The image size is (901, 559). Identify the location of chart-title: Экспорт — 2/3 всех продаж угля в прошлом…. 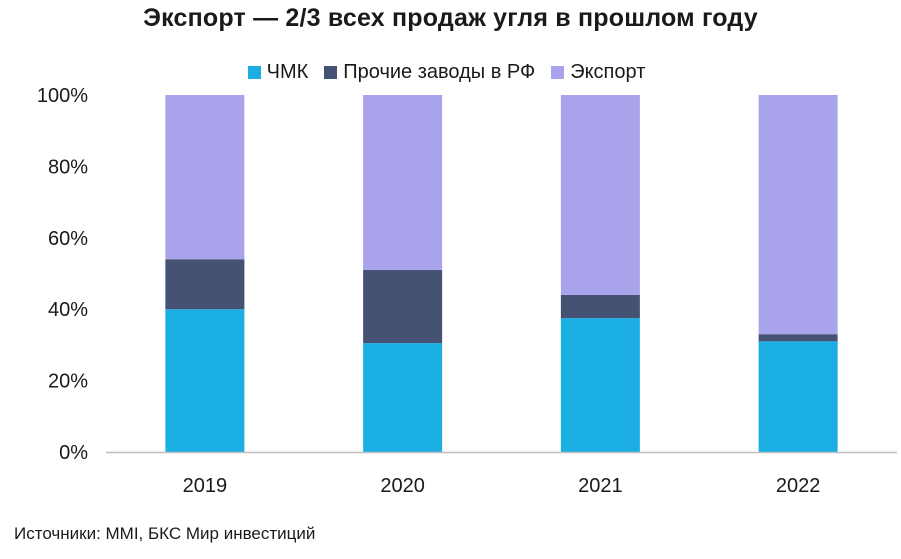
(450, 18).